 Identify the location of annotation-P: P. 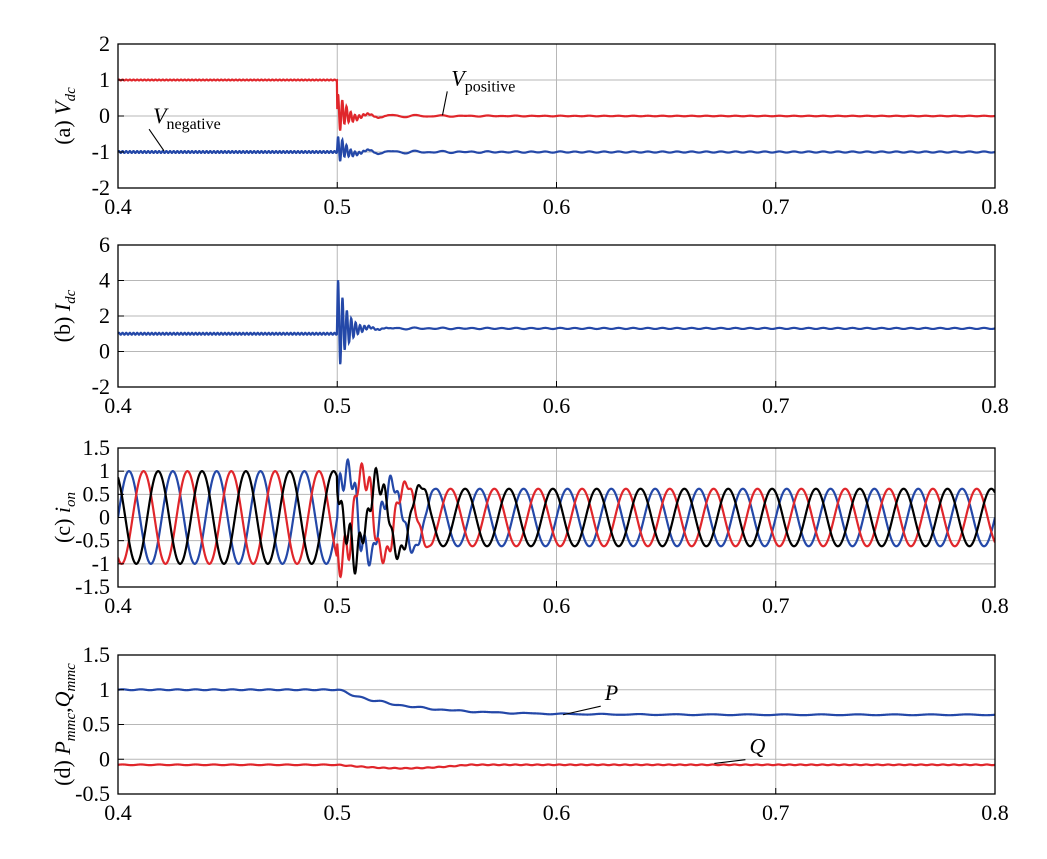
(611, 692).